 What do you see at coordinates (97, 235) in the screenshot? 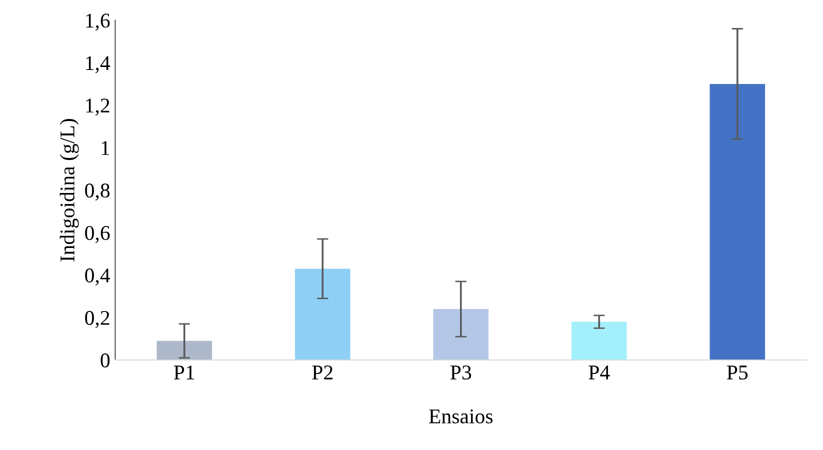
I see `y-tick-label: 0,6` at bounding box center [97, 235].